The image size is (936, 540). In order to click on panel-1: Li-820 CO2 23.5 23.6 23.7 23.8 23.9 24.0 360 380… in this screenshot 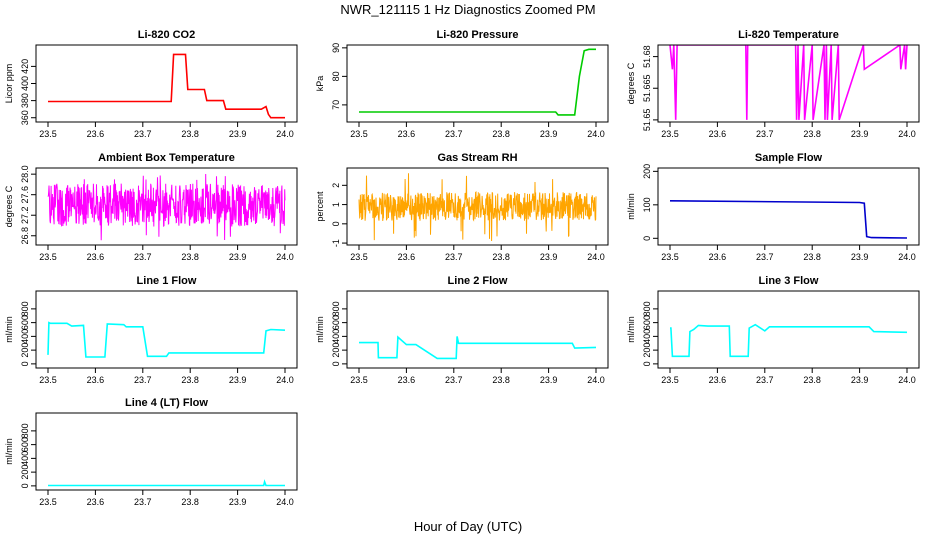, I will do `click(151, 84)`.